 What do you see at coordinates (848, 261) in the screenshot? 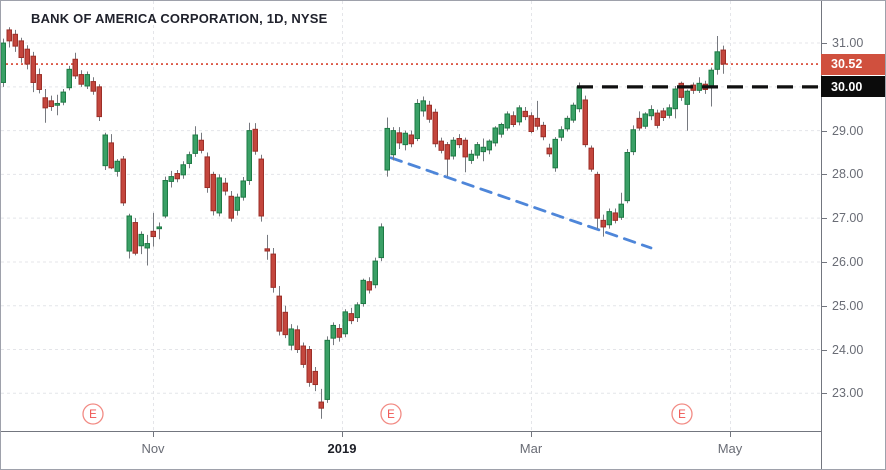
I see `price-tick-label: 26.00` at bounding box center [848, 261].